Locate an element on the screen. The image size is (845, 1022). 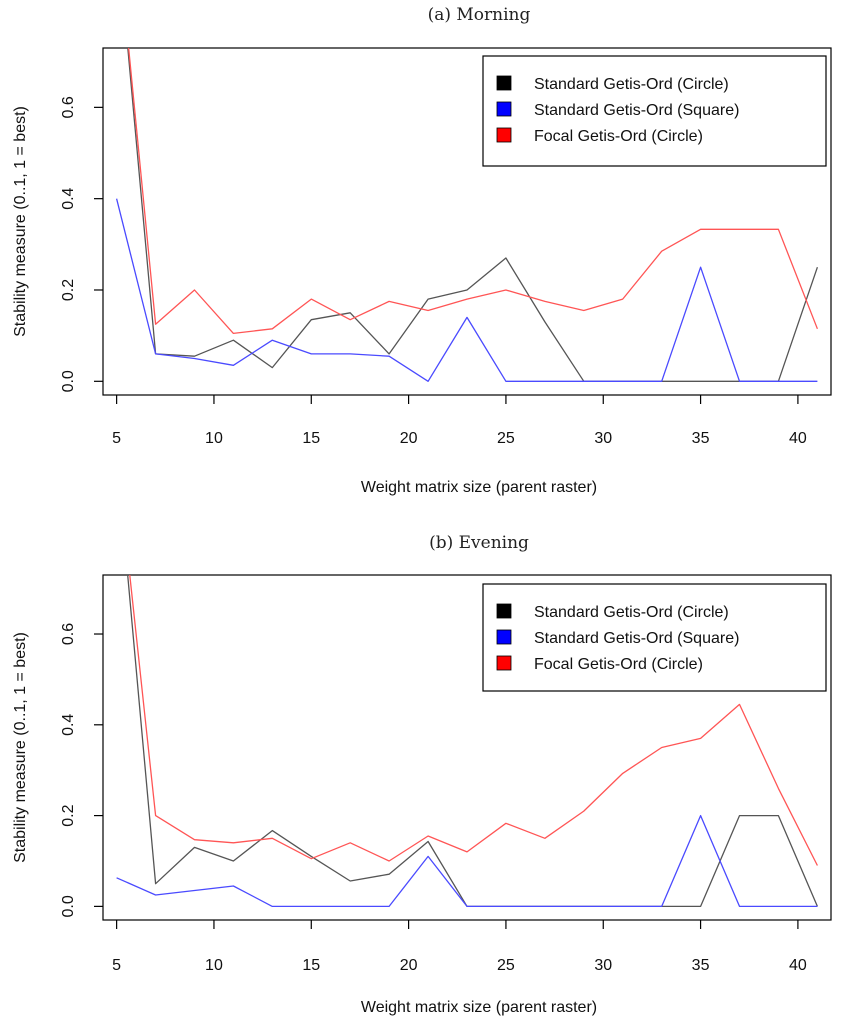
chart-title: (a) Morning is located at coordinates (479, 15).